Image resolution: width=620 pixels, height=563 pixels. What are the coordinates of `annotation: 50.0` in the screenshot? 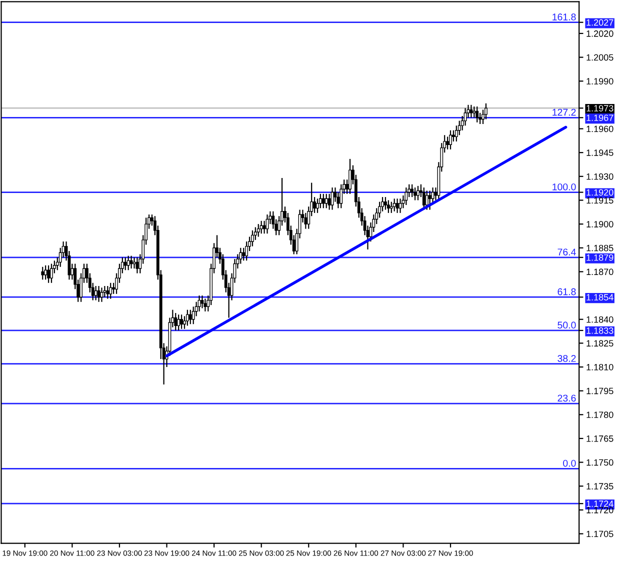 It's located at (567, 325).